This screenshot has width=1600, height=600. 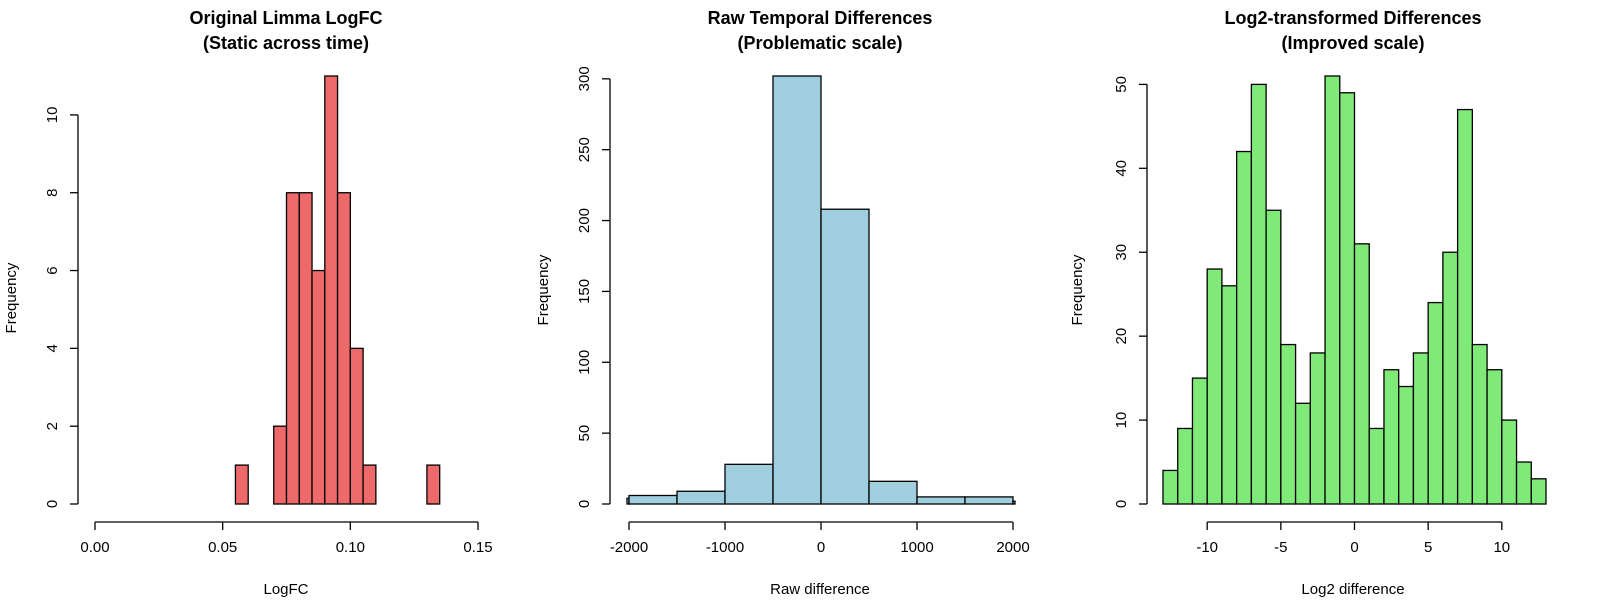 I want to click on y-axis: 0 2 4 6 8 10, so click(x=61, y=307).